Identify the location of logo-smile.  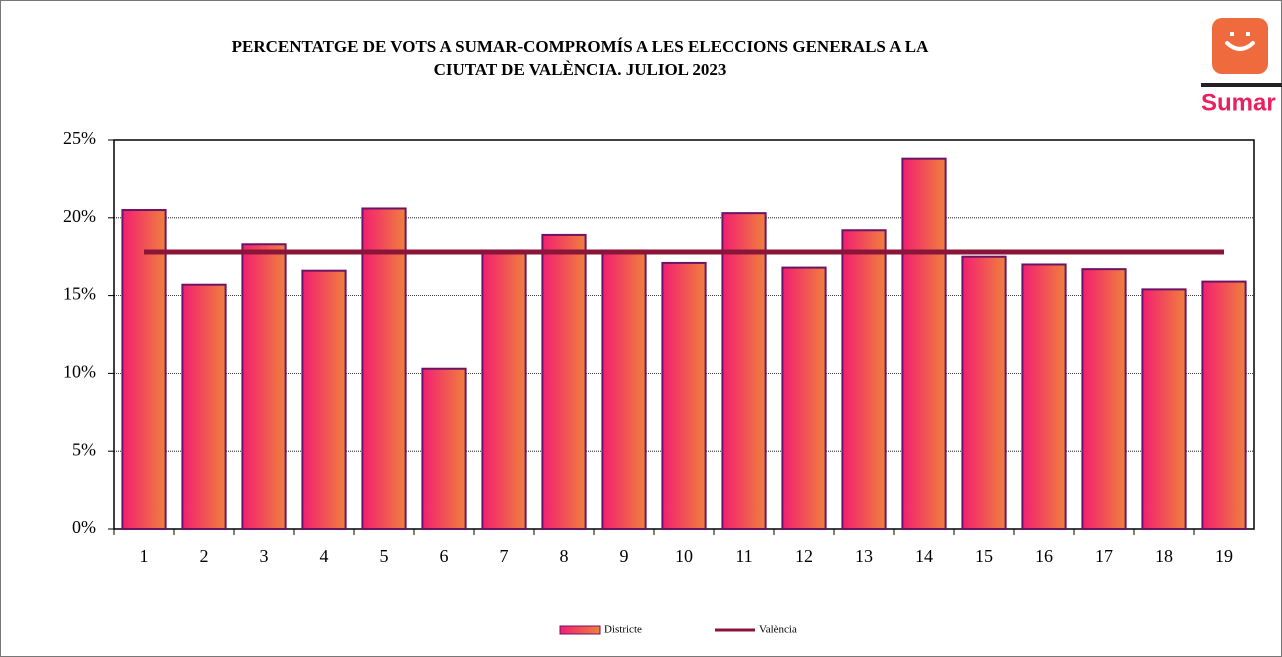
(1240, 46).